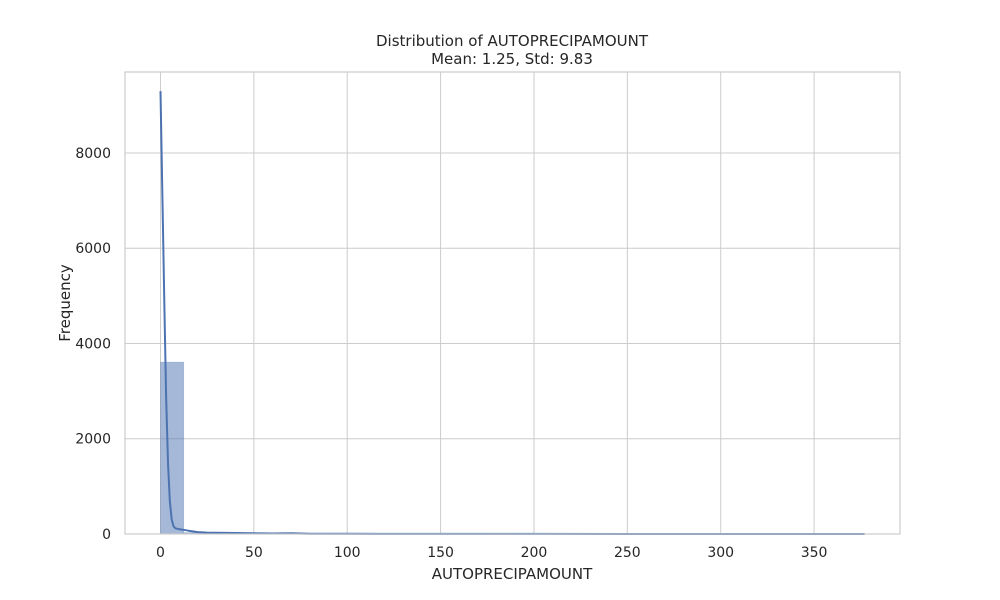  I want to click on y-tick-label: 2000, so click(93, 440).